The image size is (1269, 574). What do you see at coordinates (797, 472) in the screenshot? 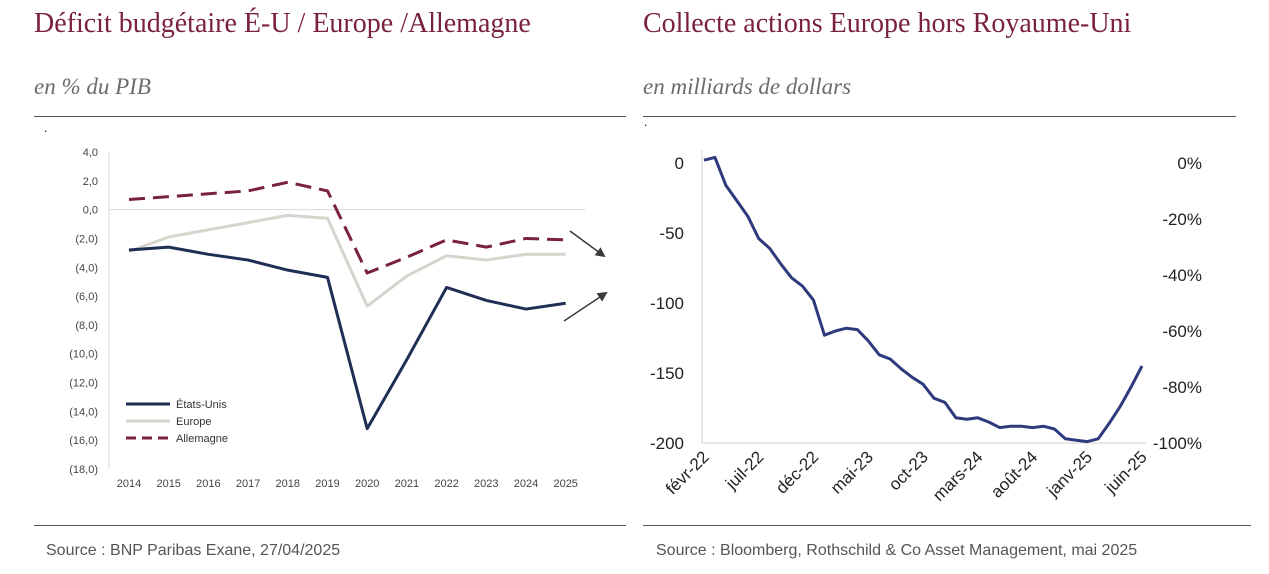
I see `right-x-tick-label: déc-22` at bounding box center [797, 472].